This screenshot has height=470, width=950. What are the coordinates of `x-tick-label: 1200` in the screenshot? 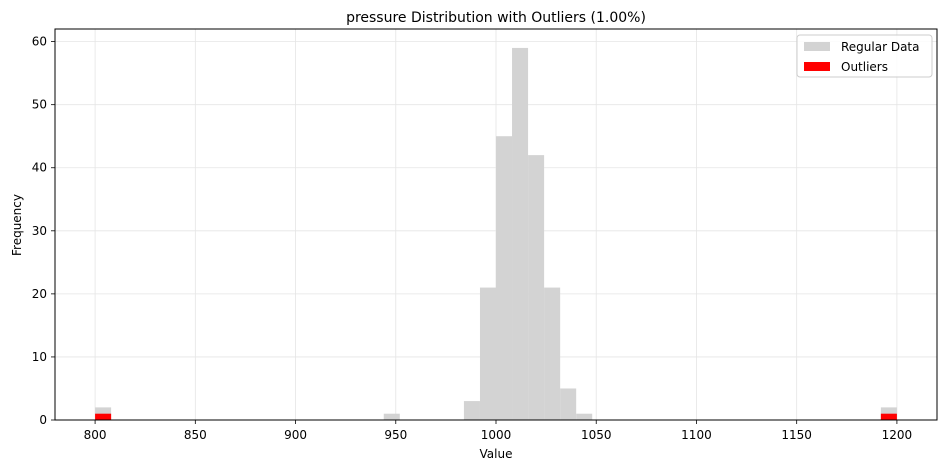 It's located at (897, 435).